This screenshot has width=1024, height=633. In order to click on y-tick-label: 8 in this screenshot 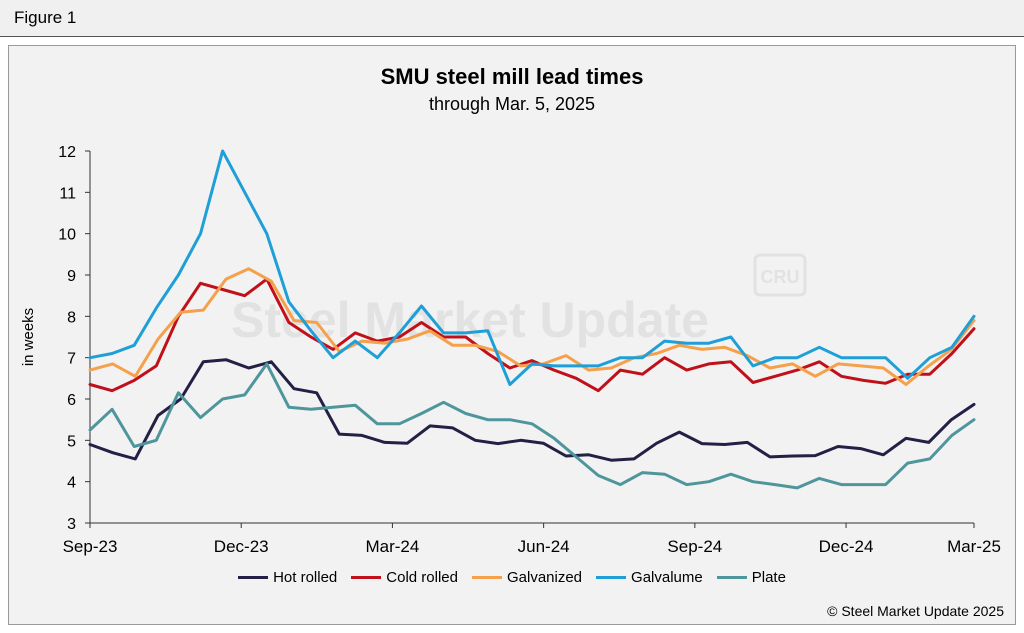, I will do `click(71, 317)`.